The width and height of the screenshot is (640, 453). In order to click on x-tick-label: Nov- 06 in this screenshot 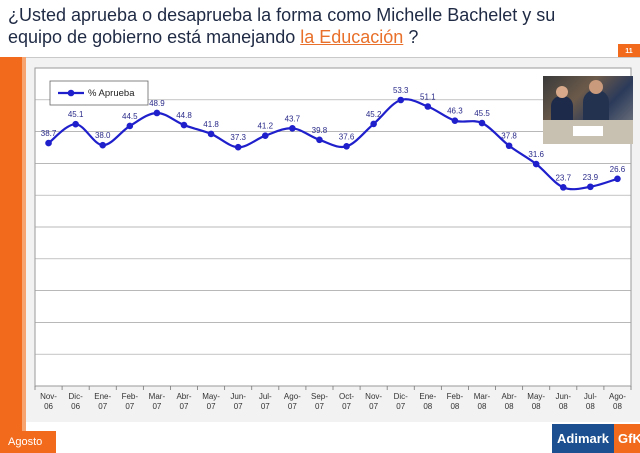, I will do `click(48, 401)`.